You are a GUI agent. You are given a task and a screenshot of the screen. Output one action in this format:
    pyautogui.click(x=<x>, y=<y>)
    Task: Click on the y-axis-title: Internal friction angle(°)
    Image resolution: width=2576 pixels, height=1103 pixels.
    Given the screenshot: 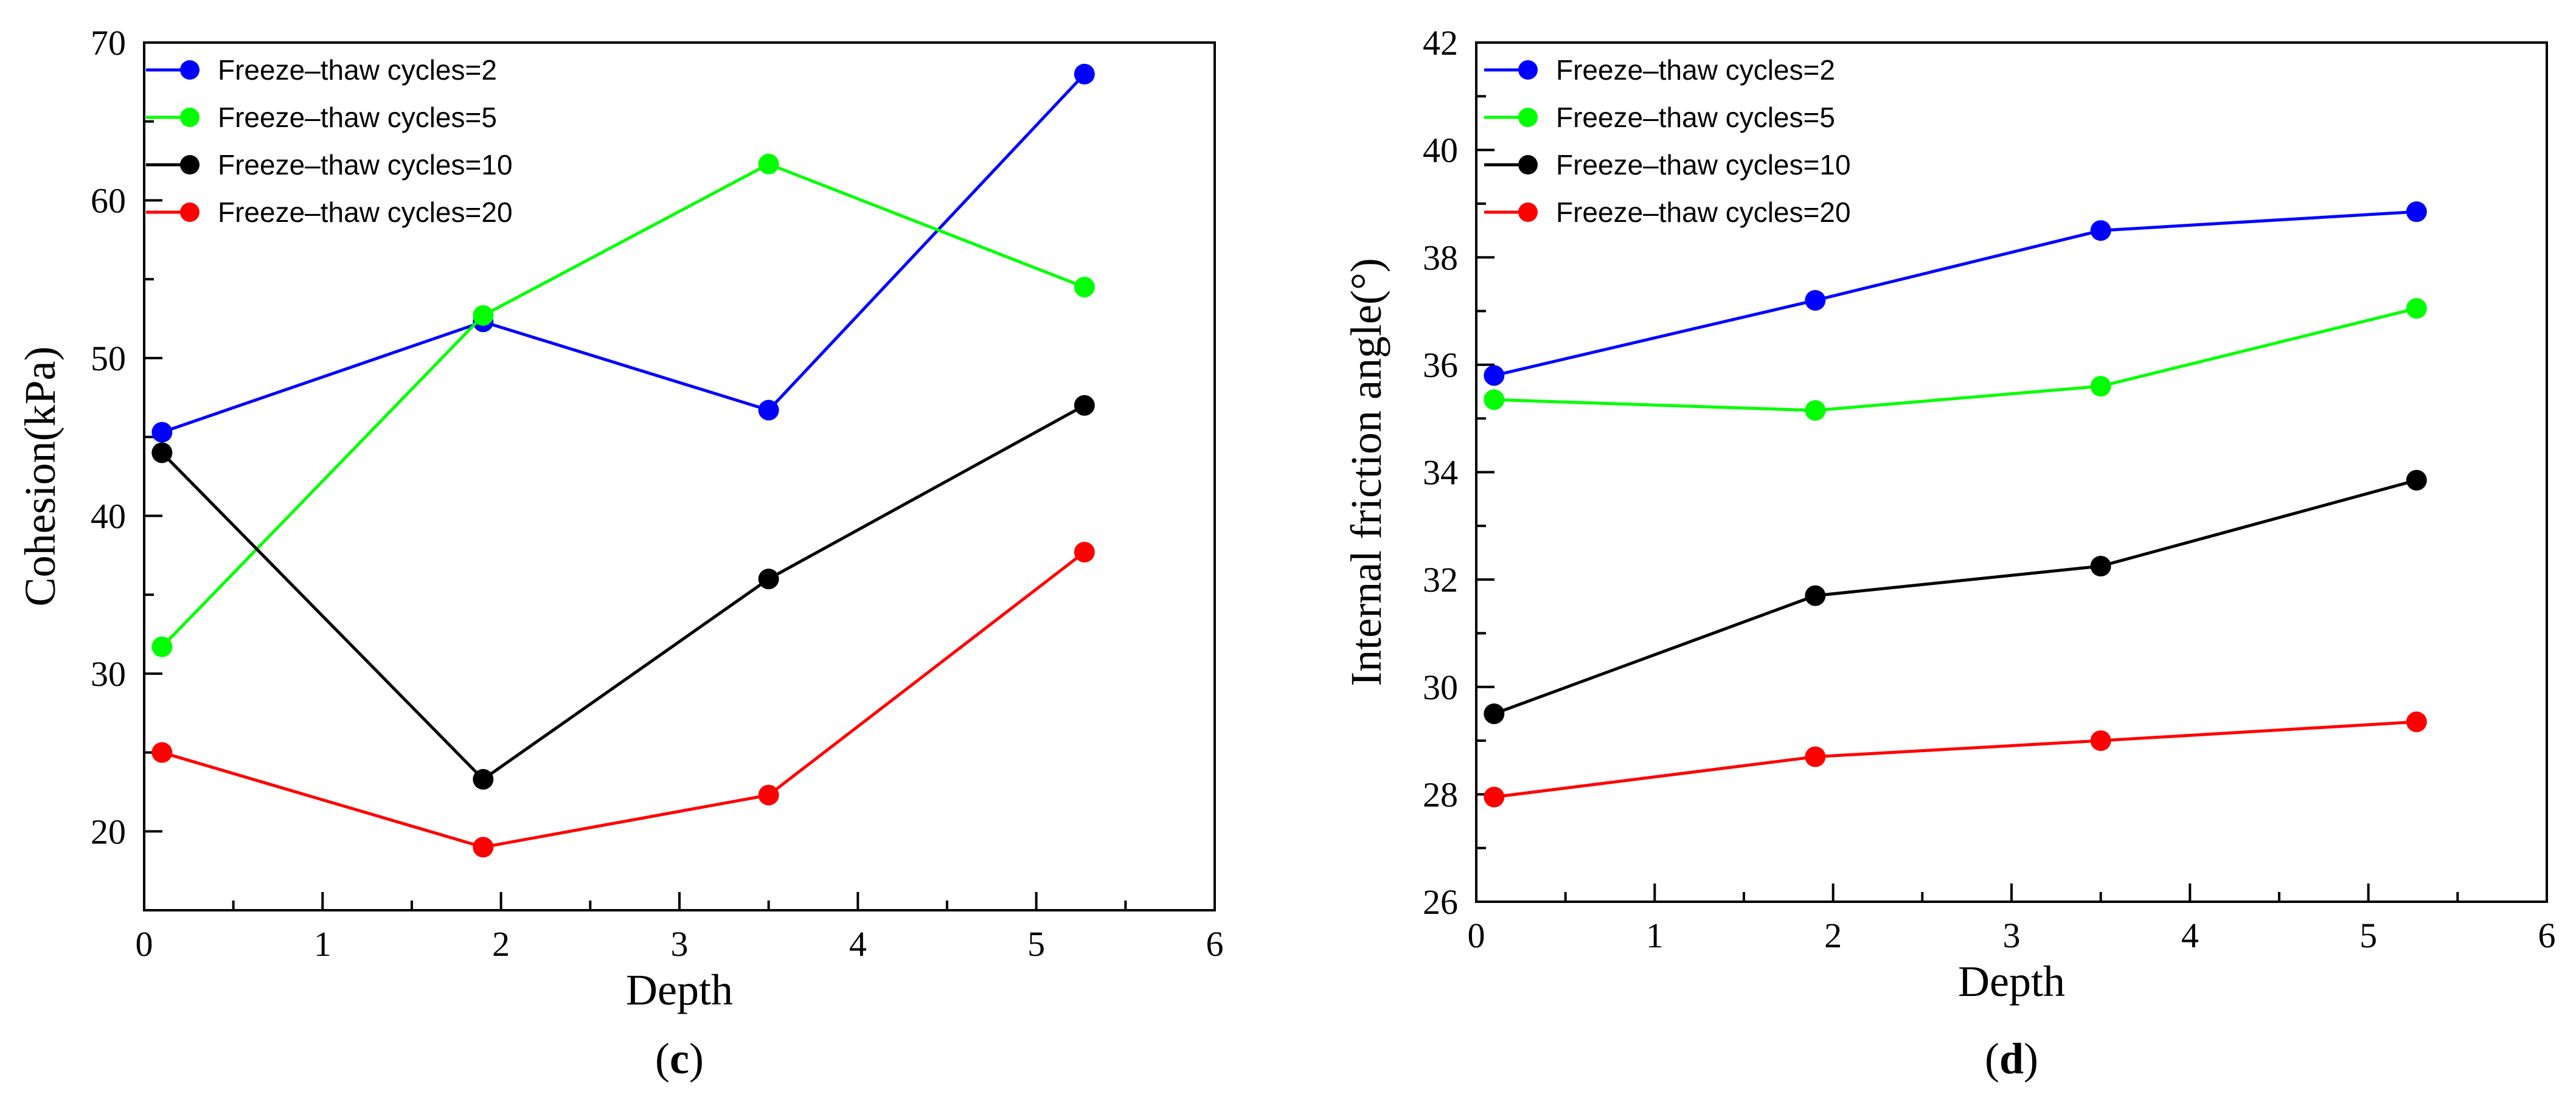 What is the action you would take?
    pyautogui.click(x=1366, y=472)
    